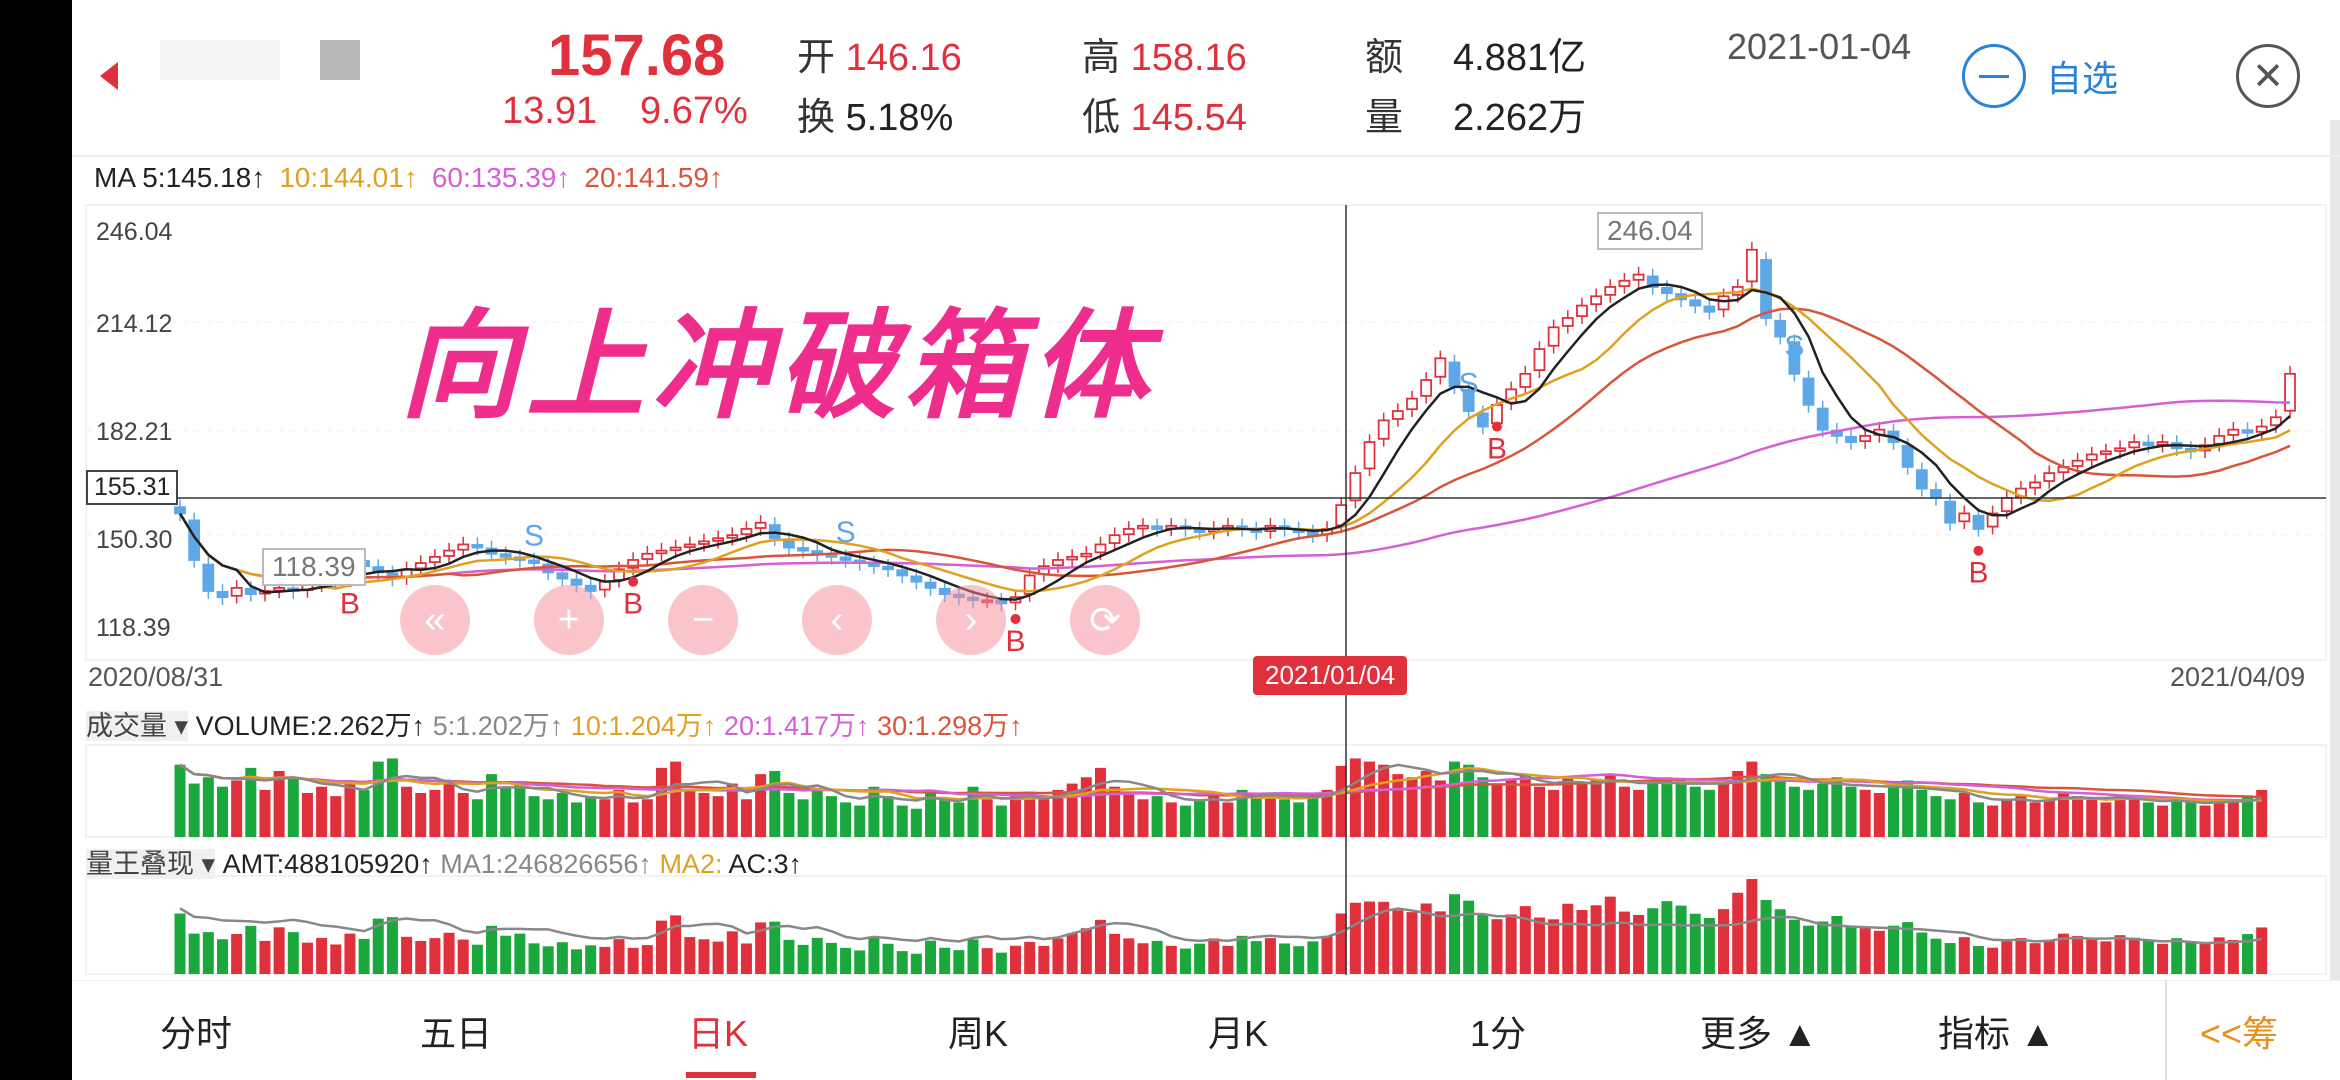  I want to click on amount-value: 4.881亿, so click(1520, 58).